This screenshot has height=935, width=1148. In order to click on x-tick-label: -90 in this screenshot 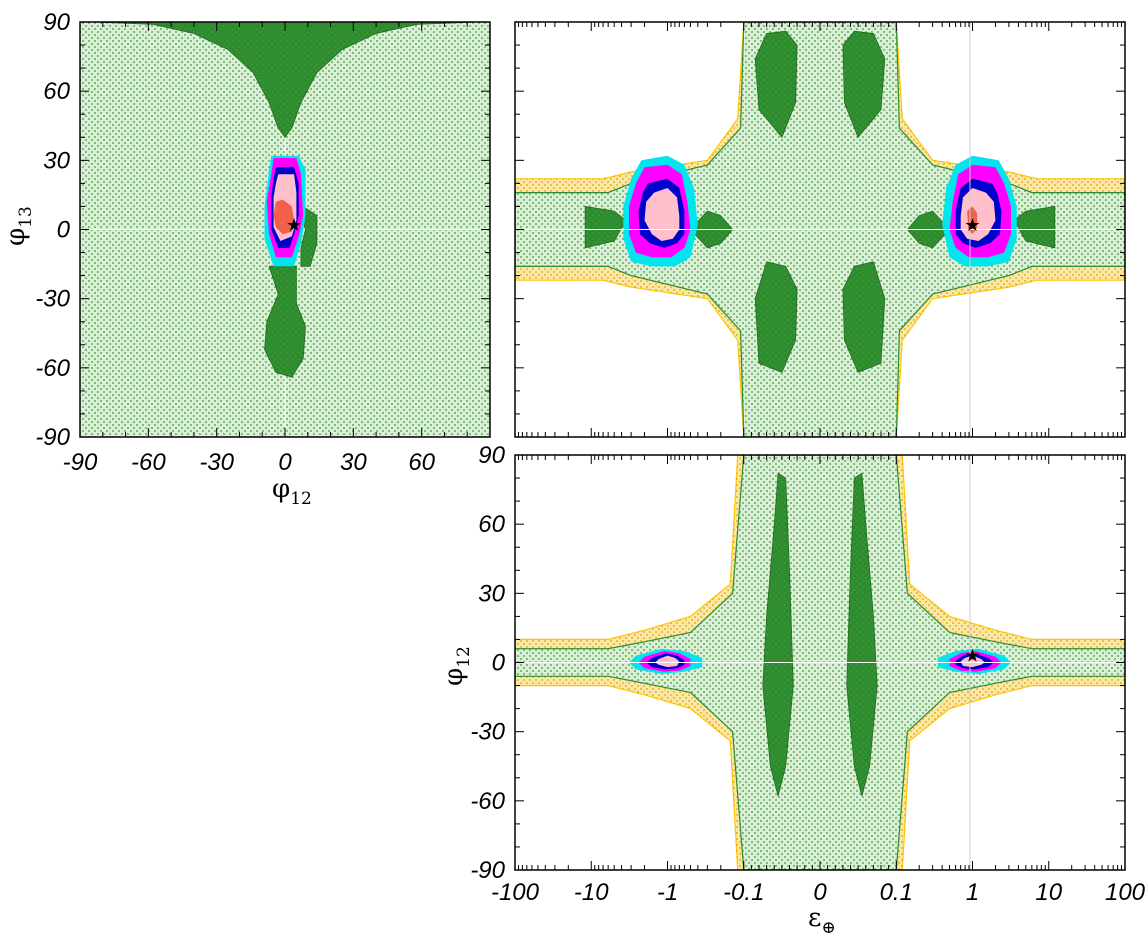, I will do `click(80, 462)`.